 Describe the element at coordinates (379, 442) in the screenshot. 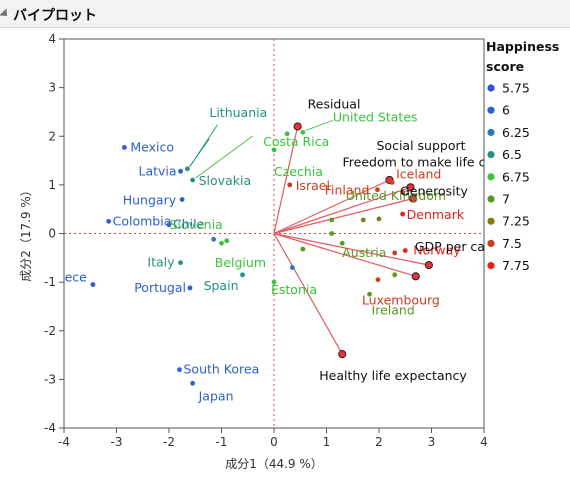

I see `x-tick-label: 2` at that location.